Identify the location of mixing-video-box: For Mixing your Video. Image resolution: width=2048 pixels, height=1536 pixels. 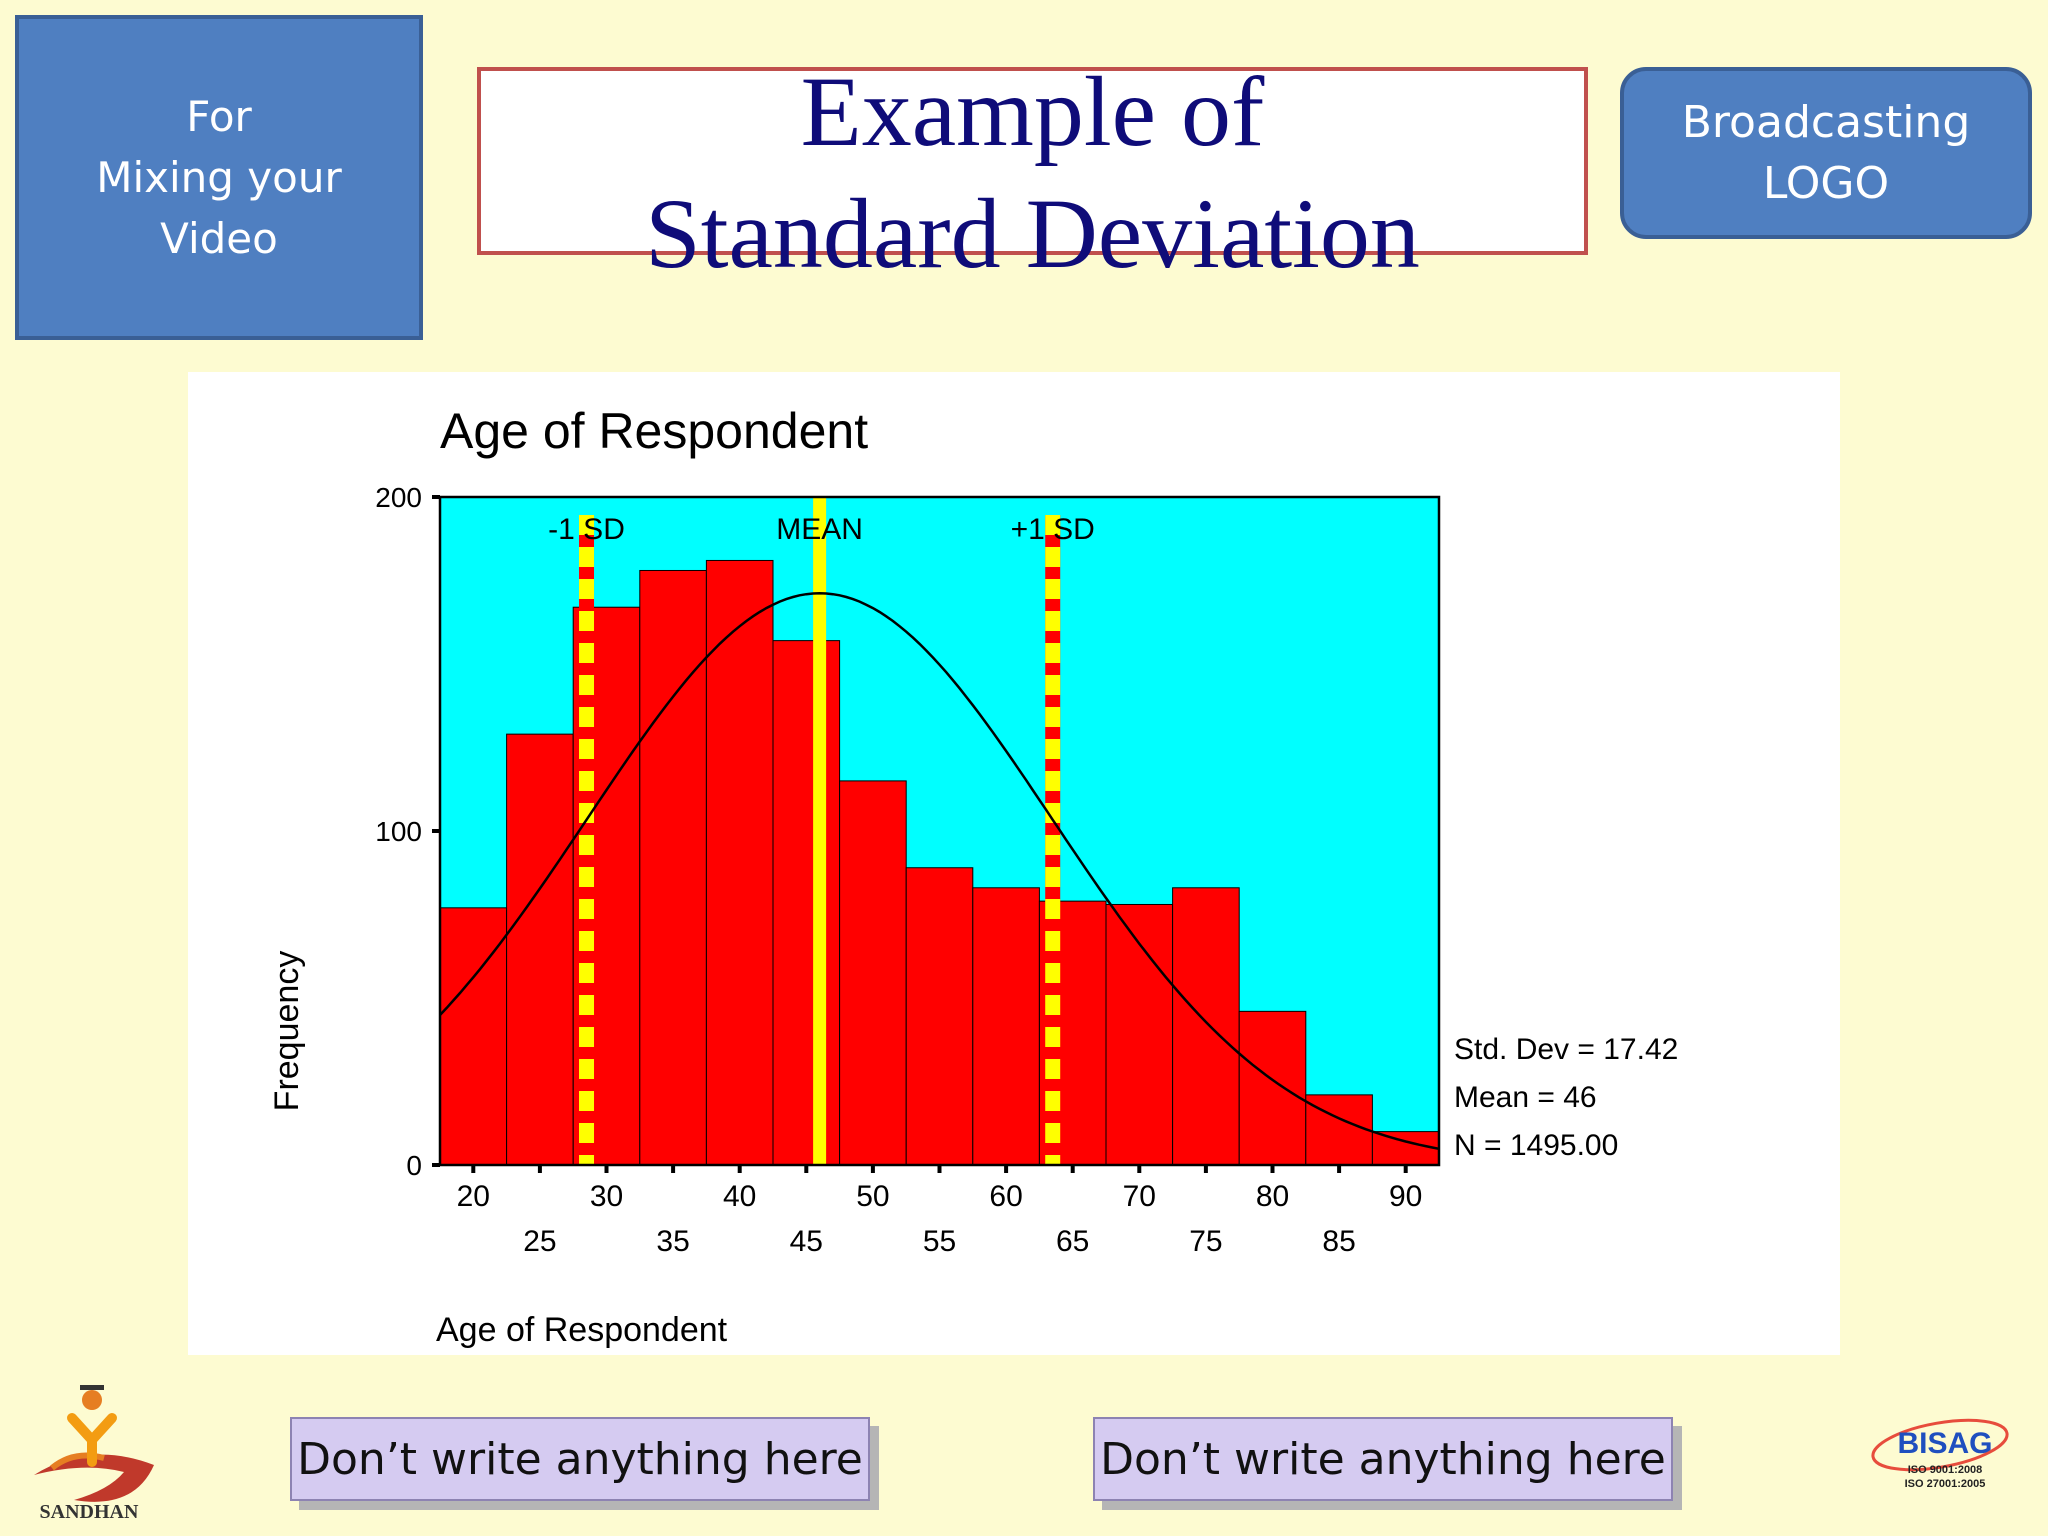
(219, 177).